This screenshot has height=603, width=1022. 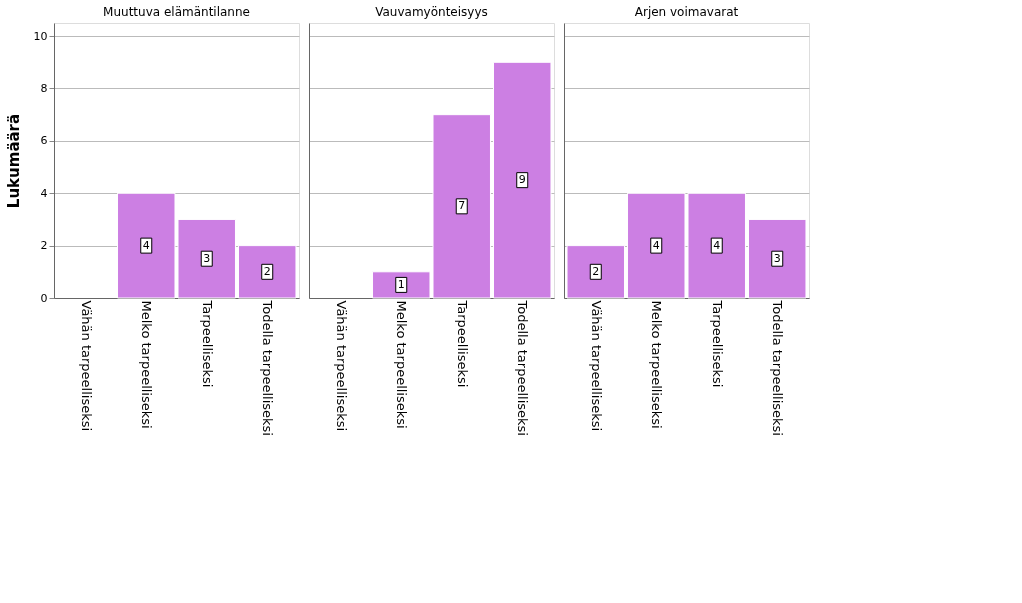 What do you see at coordinates (44, 193) in the screenshot?
I see `y-tick-label: 4` at bounding box center [44, 193].